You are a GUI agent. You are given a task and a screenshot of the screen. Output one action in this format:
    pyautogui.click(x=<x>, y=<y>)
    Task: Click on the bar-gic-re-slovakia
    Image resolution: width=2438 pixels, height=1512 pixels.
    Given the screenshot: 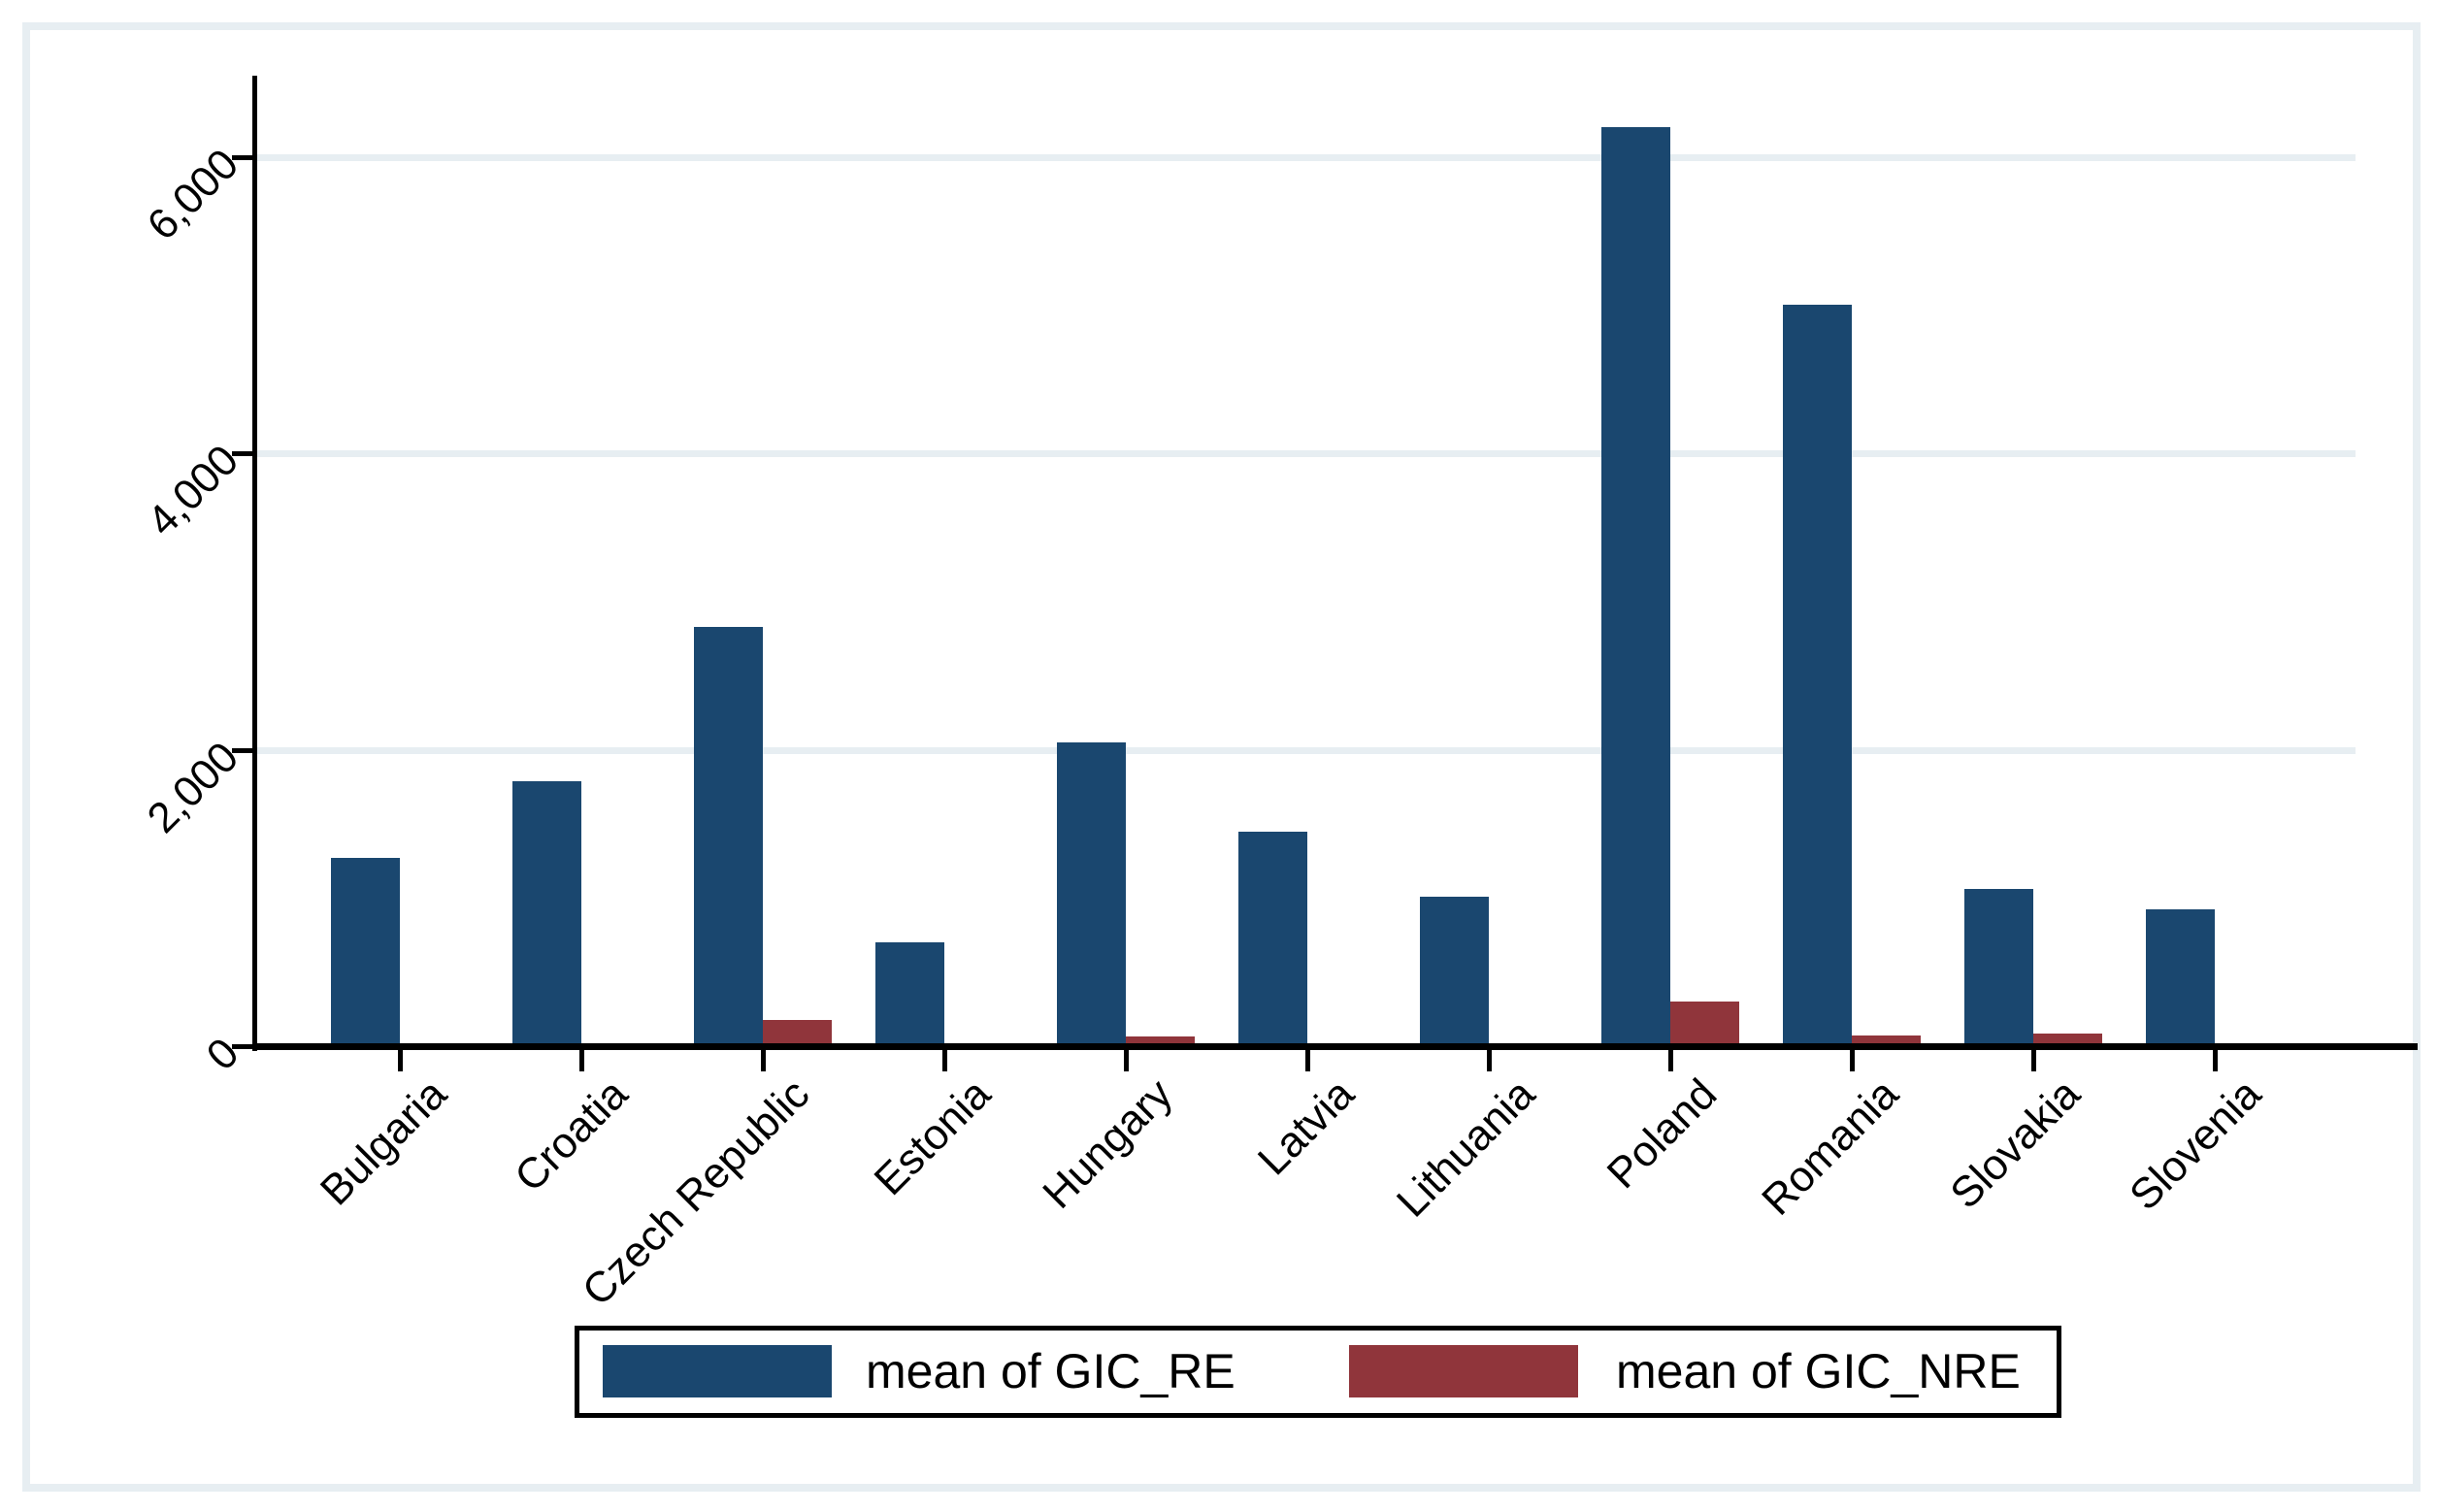 What is the action you would take?
    pyautogui.click(x=1998, y=967)
    